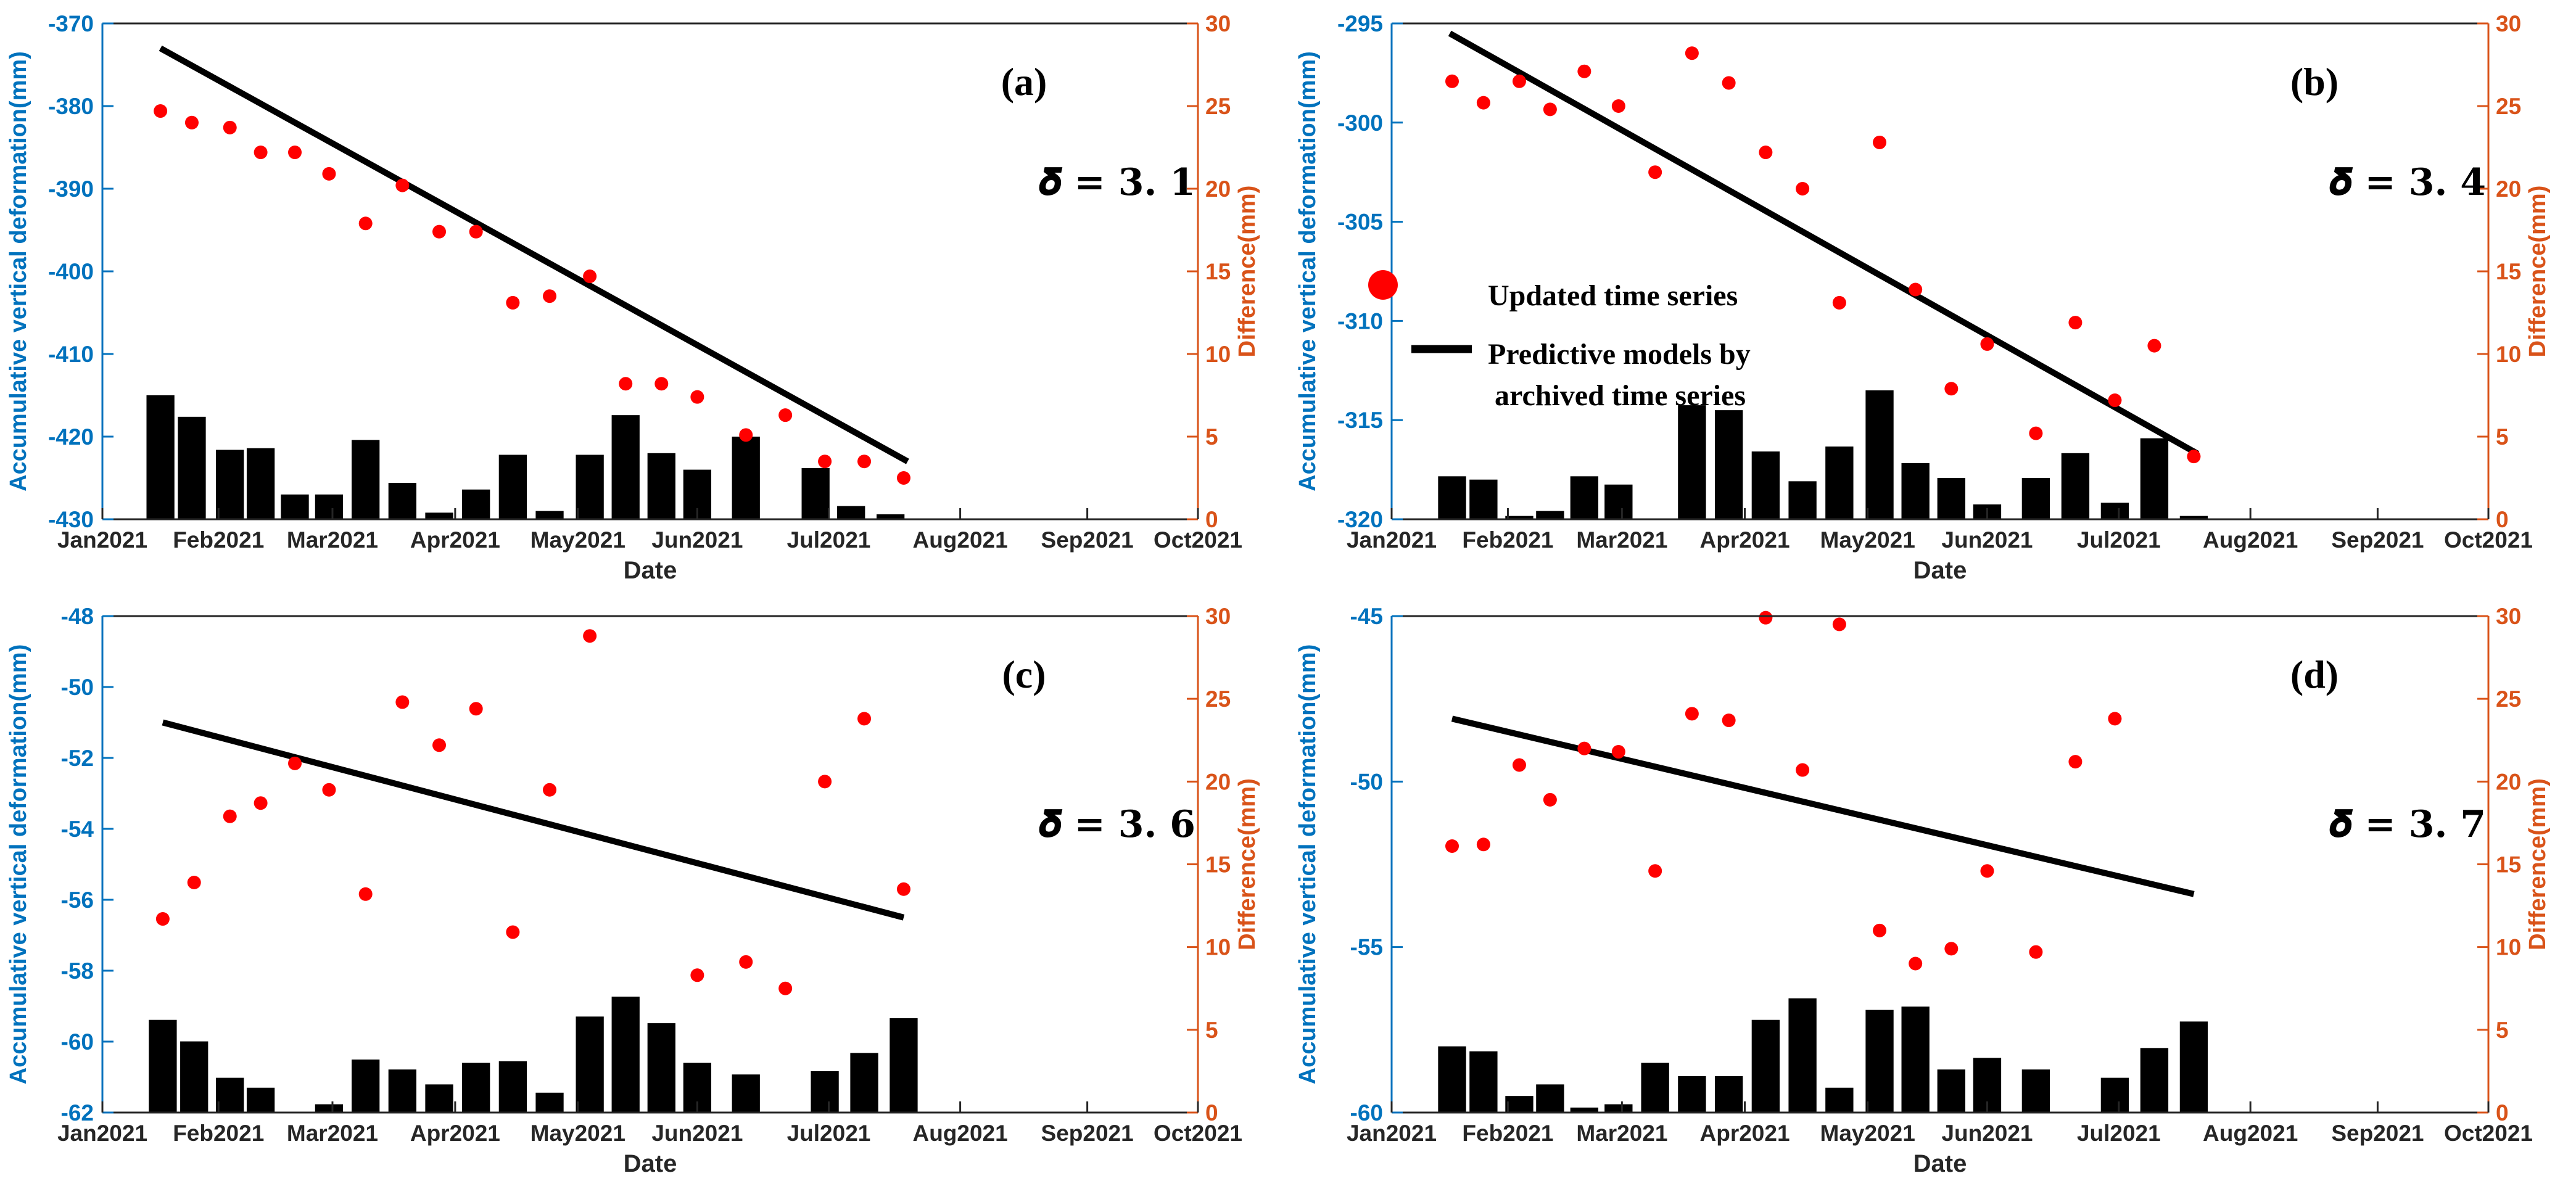 The height and width of the screenshot is (1189, 2576). Describe the element at coordinates (77, 1112) in the screenshot. I see `left-tick-label: -62` at that location.